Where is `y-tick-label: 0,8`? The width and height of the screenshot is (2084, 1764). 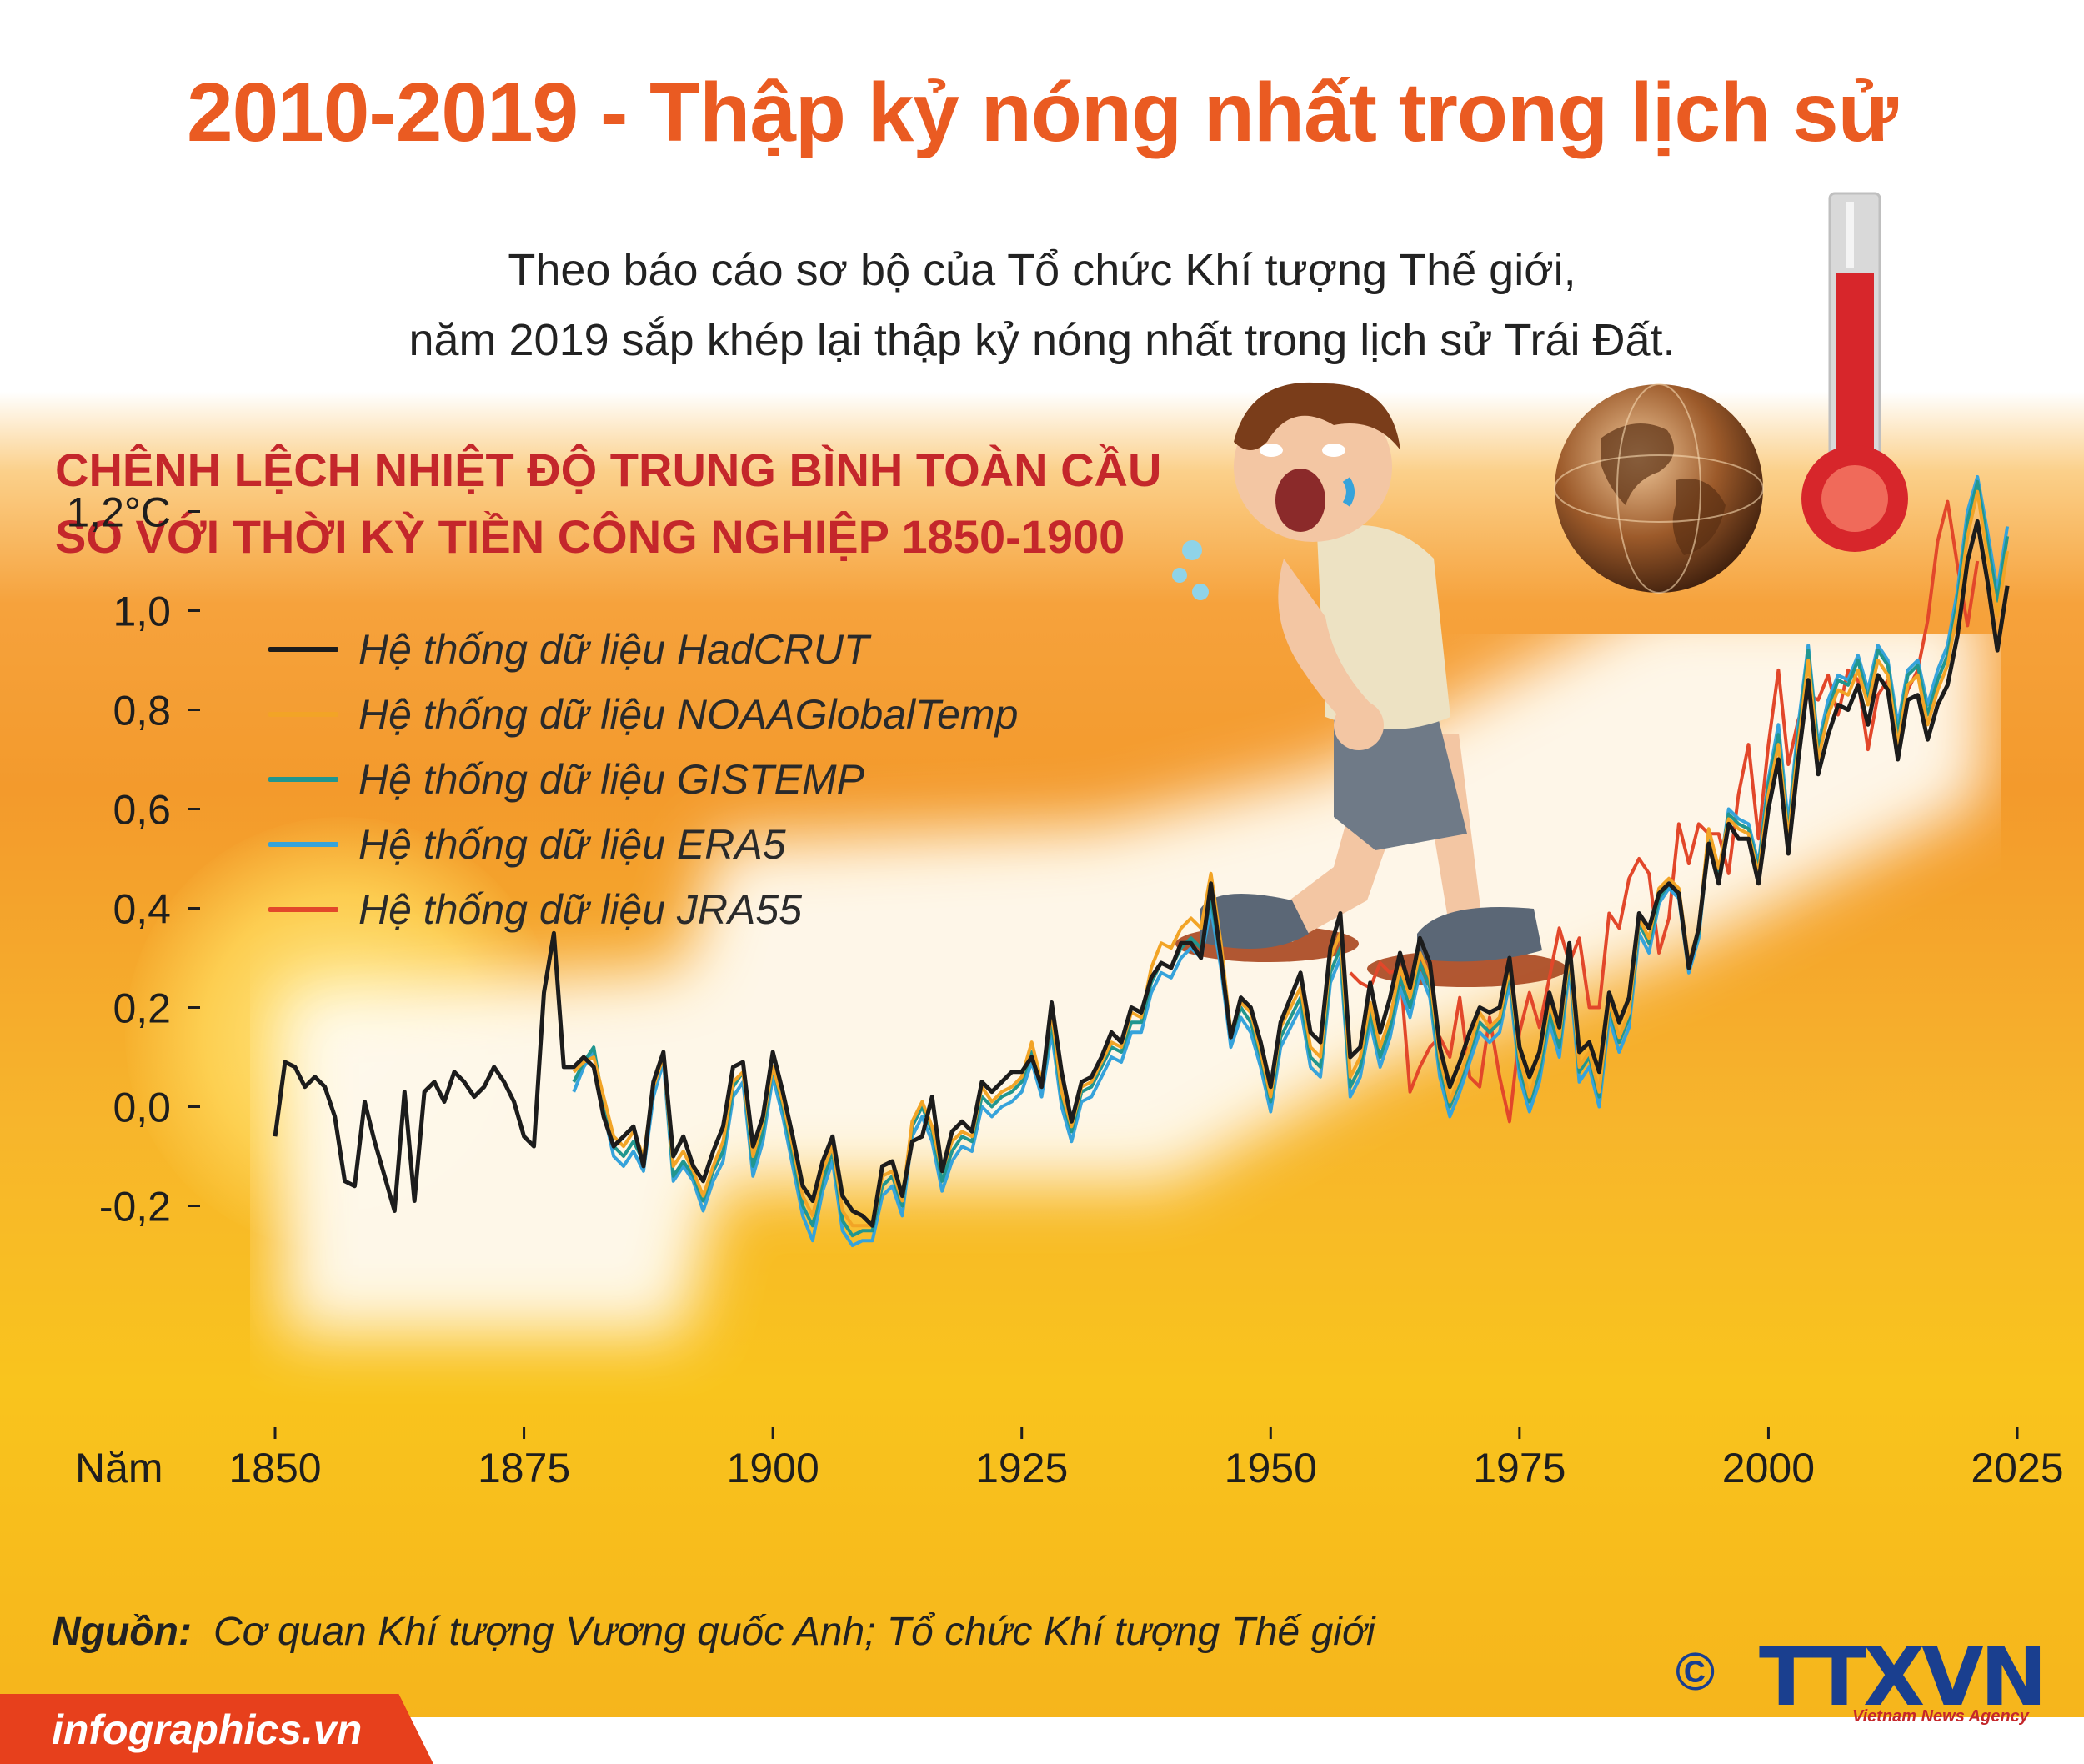
y-tick-label: 0,8 is located at coordinates (142, 711).